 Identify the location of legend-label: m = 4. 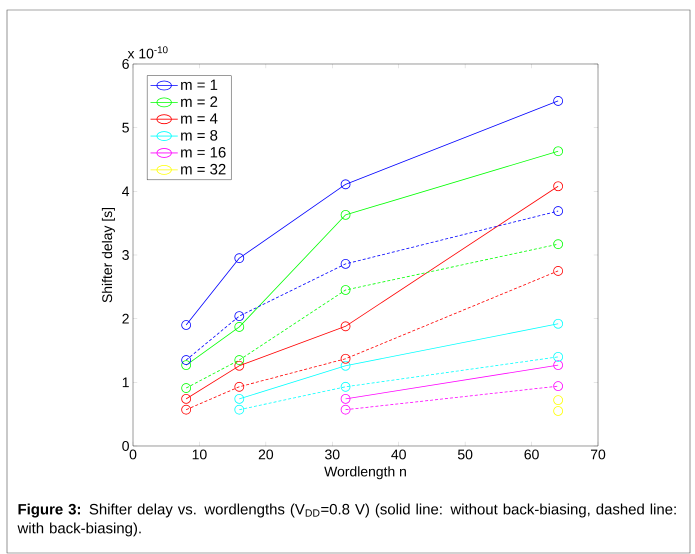
(199, 118).